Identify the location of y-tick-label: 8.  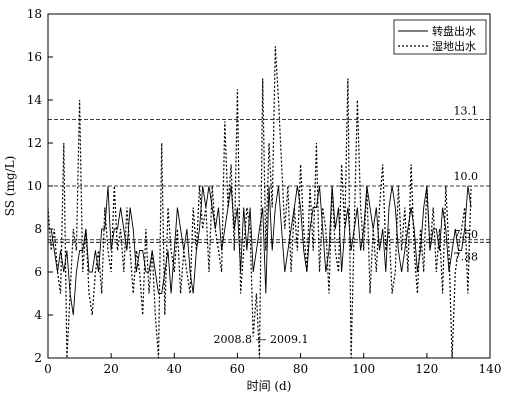
(38, 229).